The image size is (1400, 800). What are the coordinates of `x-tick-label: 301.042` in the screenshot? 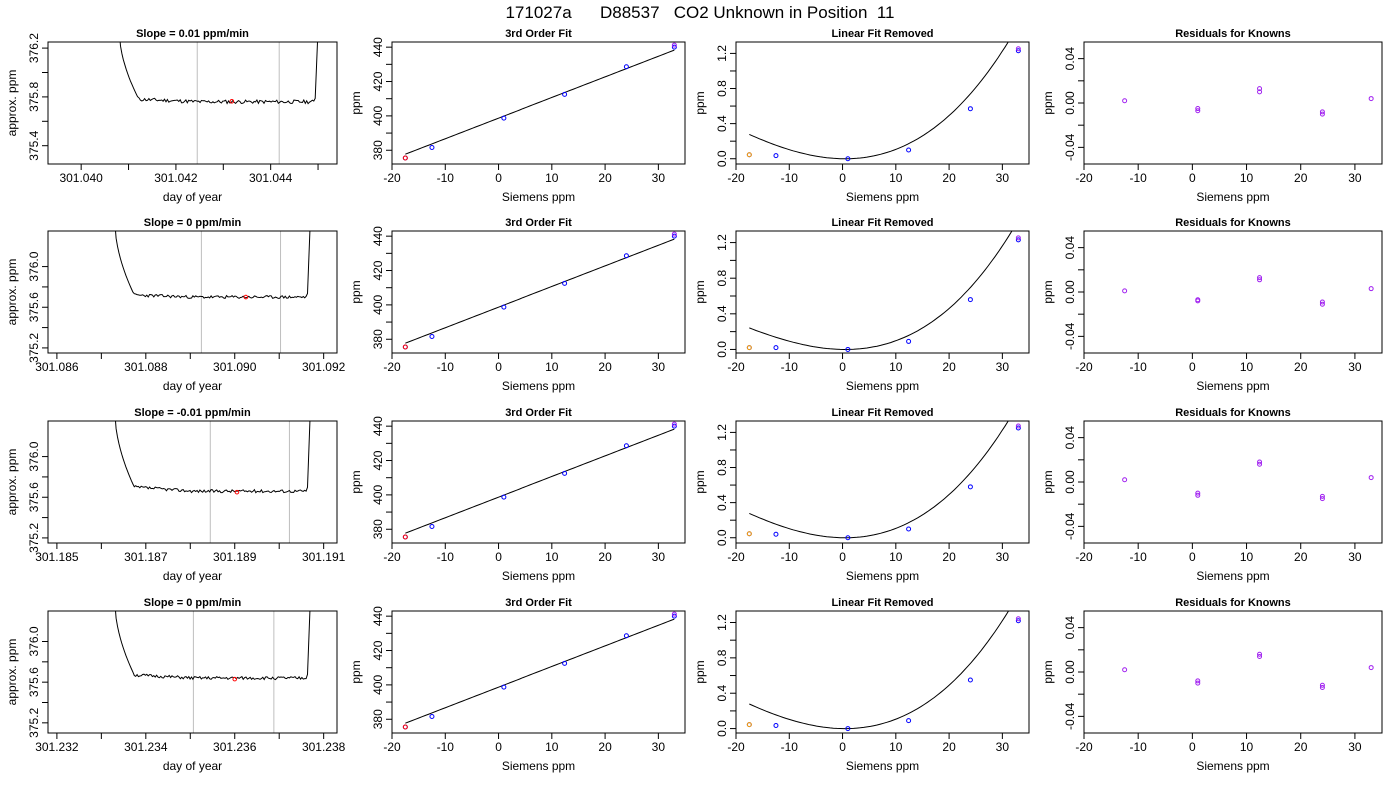 It's located at (176, 178).